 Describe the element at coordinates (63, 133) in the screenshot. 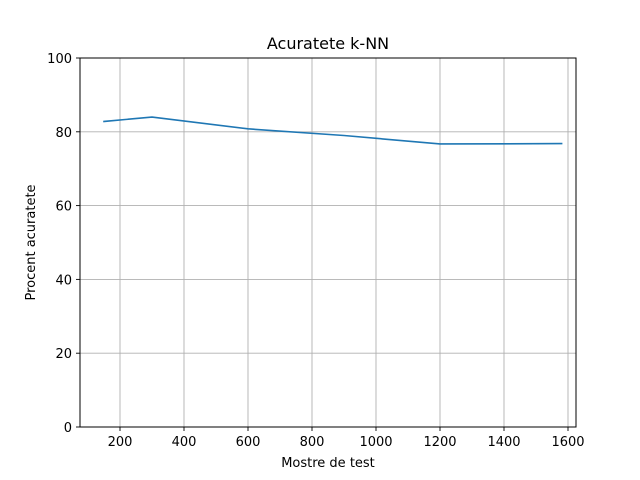

I see `y-tick-label: 80` at that location.